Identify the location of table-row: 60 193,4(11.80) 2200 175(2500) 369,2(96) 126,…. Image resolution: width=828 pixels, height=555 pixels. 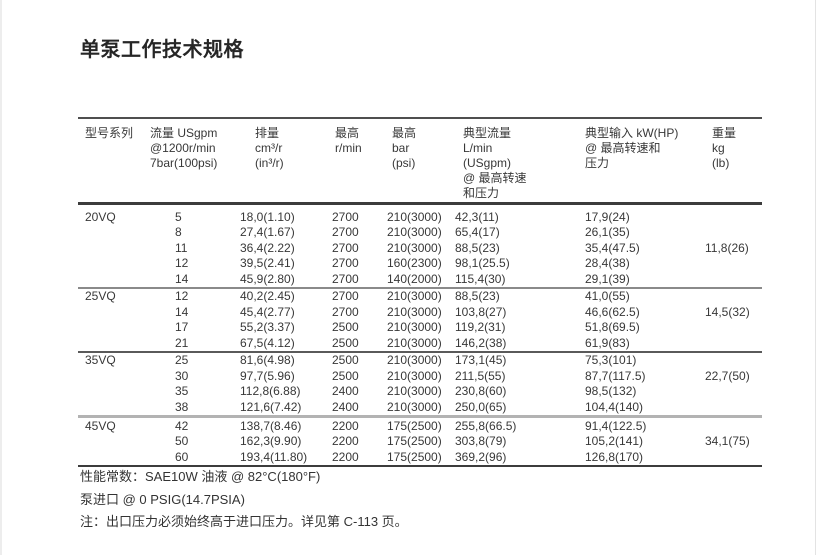
(420, 458).